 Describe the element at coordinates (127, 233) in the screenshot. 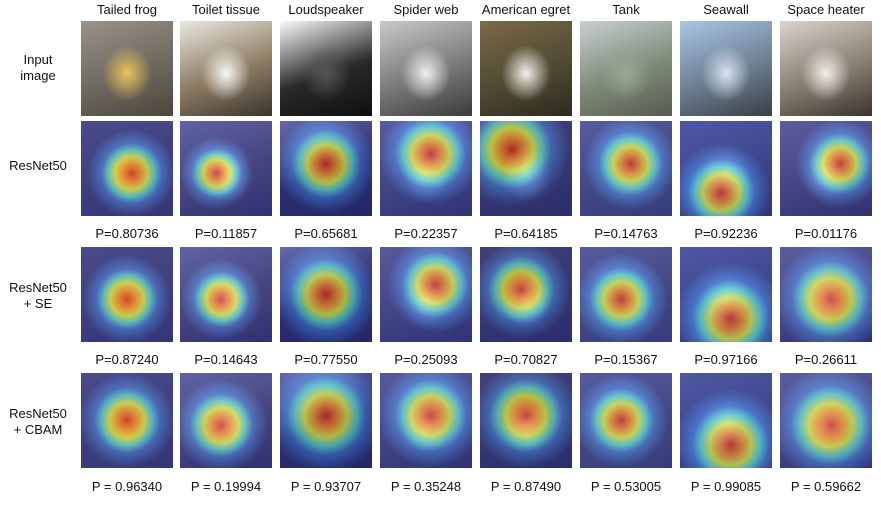

I see `probability-label: P=0.80736` at that location.